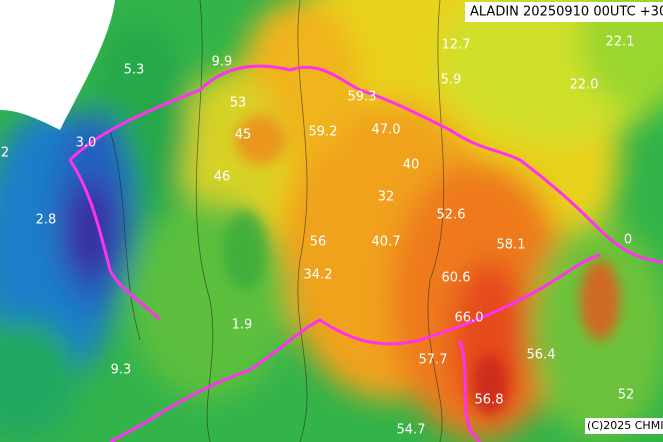  I want to click on value-label: 57.7, so click(433, 360).